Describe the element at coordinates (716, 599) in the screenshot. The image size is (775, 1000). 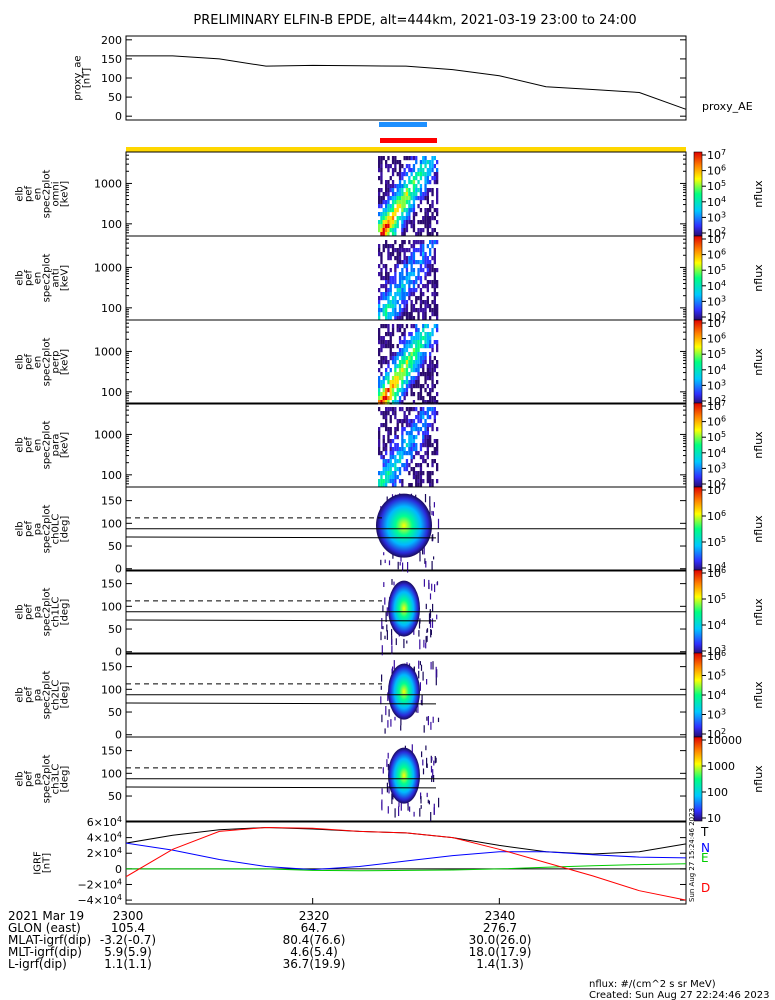
I see `colorbar-tick-label: 105` at that location.